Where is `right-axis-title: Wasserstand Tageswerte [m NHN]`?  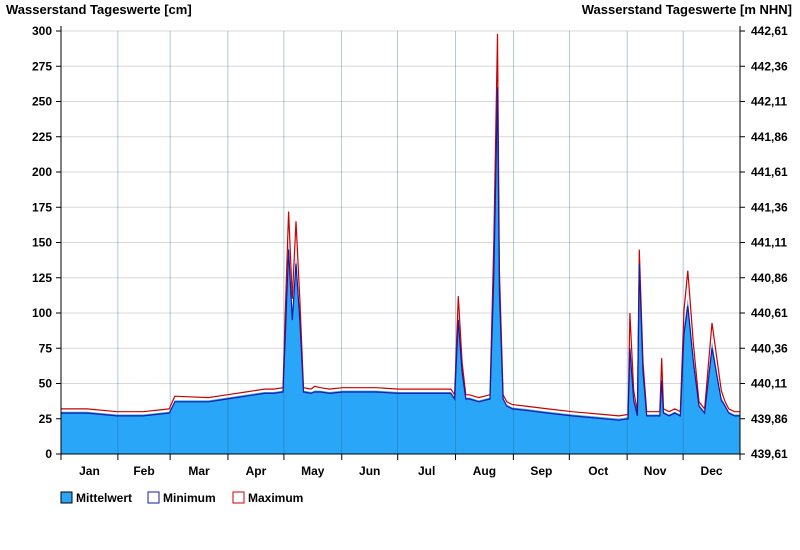
right-axis-title: Wasserstand Tageswerte [m NHN] is located at coordinates (687, 9).